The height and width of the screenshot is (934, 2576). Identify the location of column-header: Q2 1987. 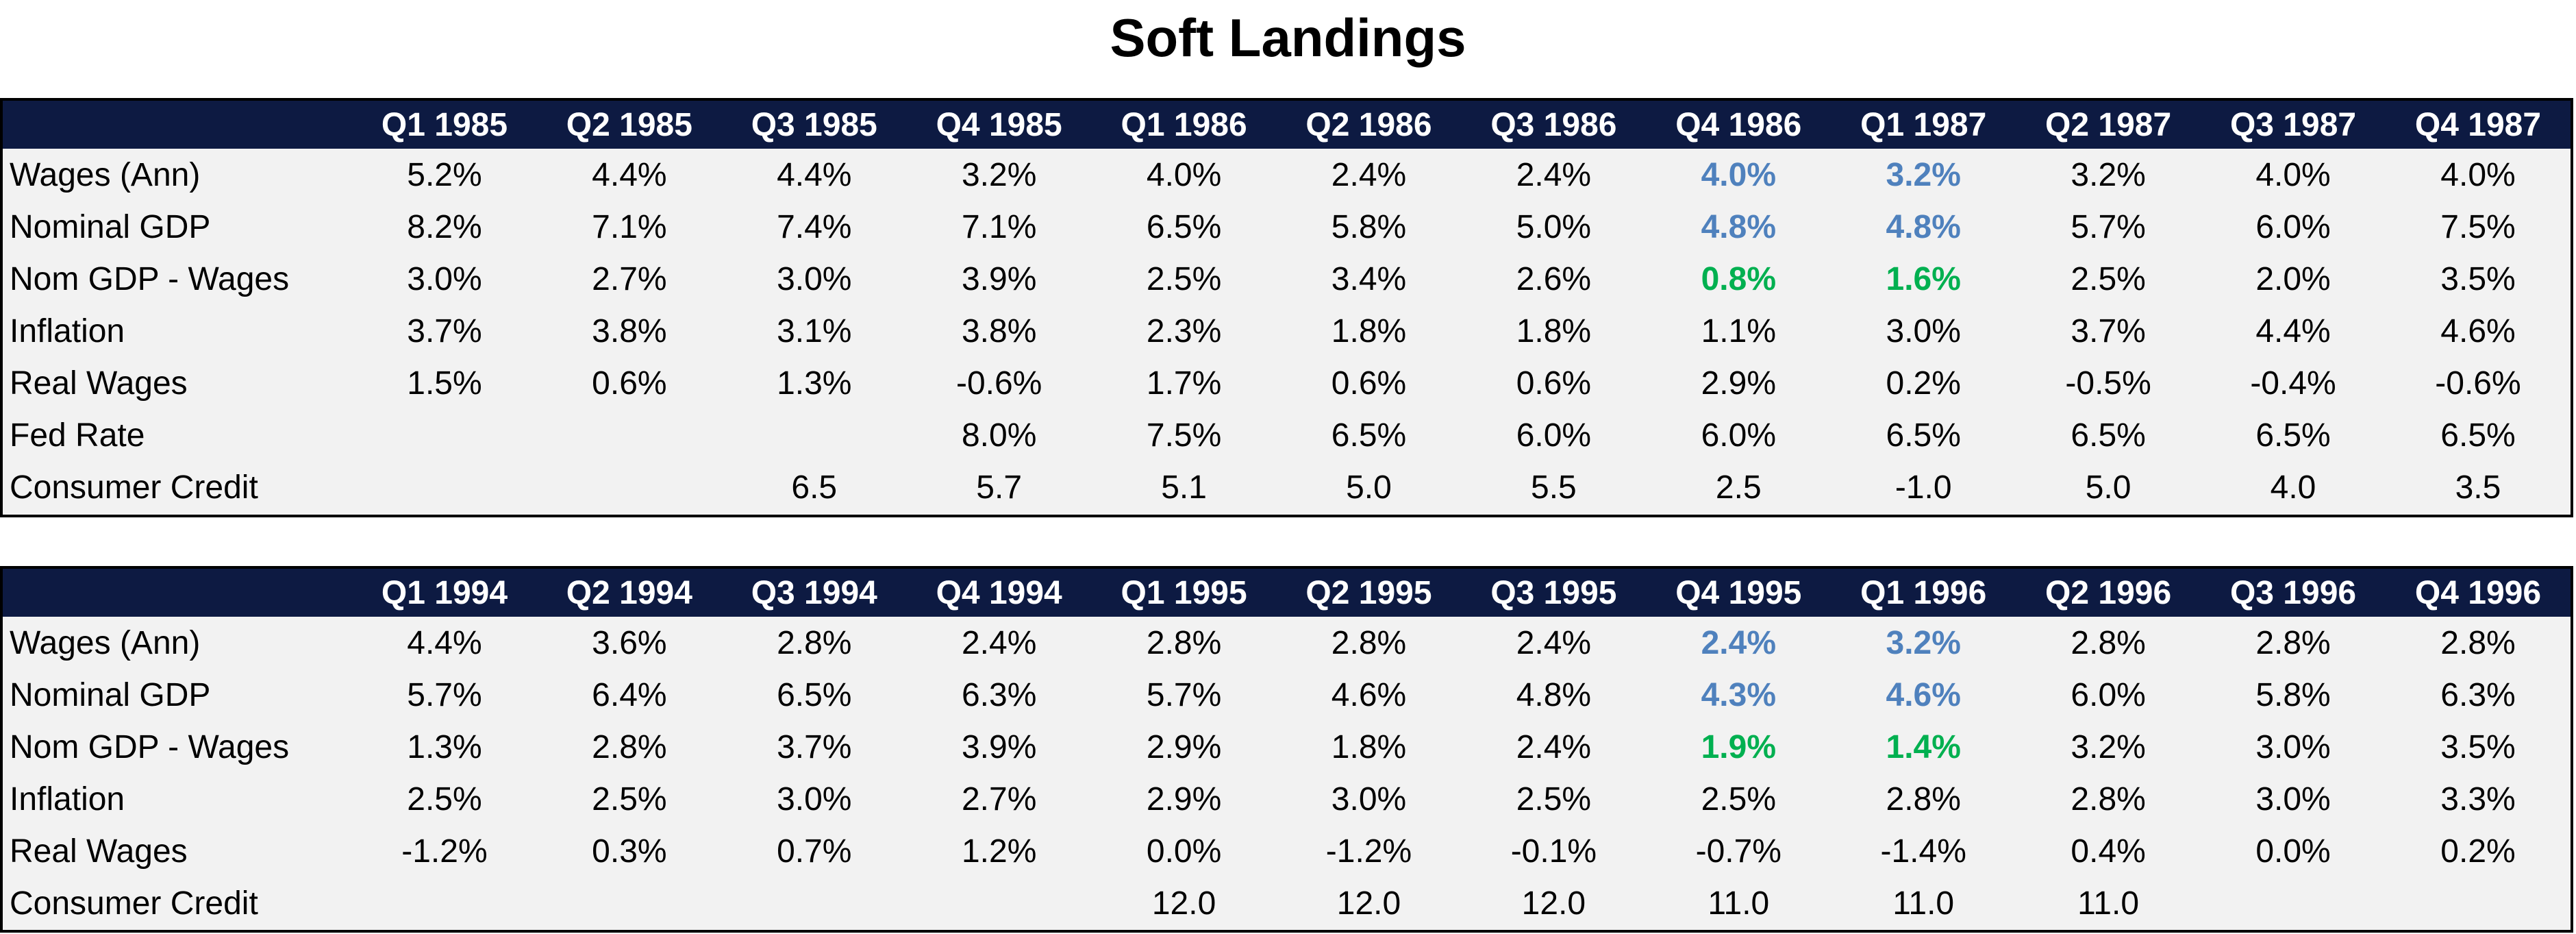
(2108, 124).